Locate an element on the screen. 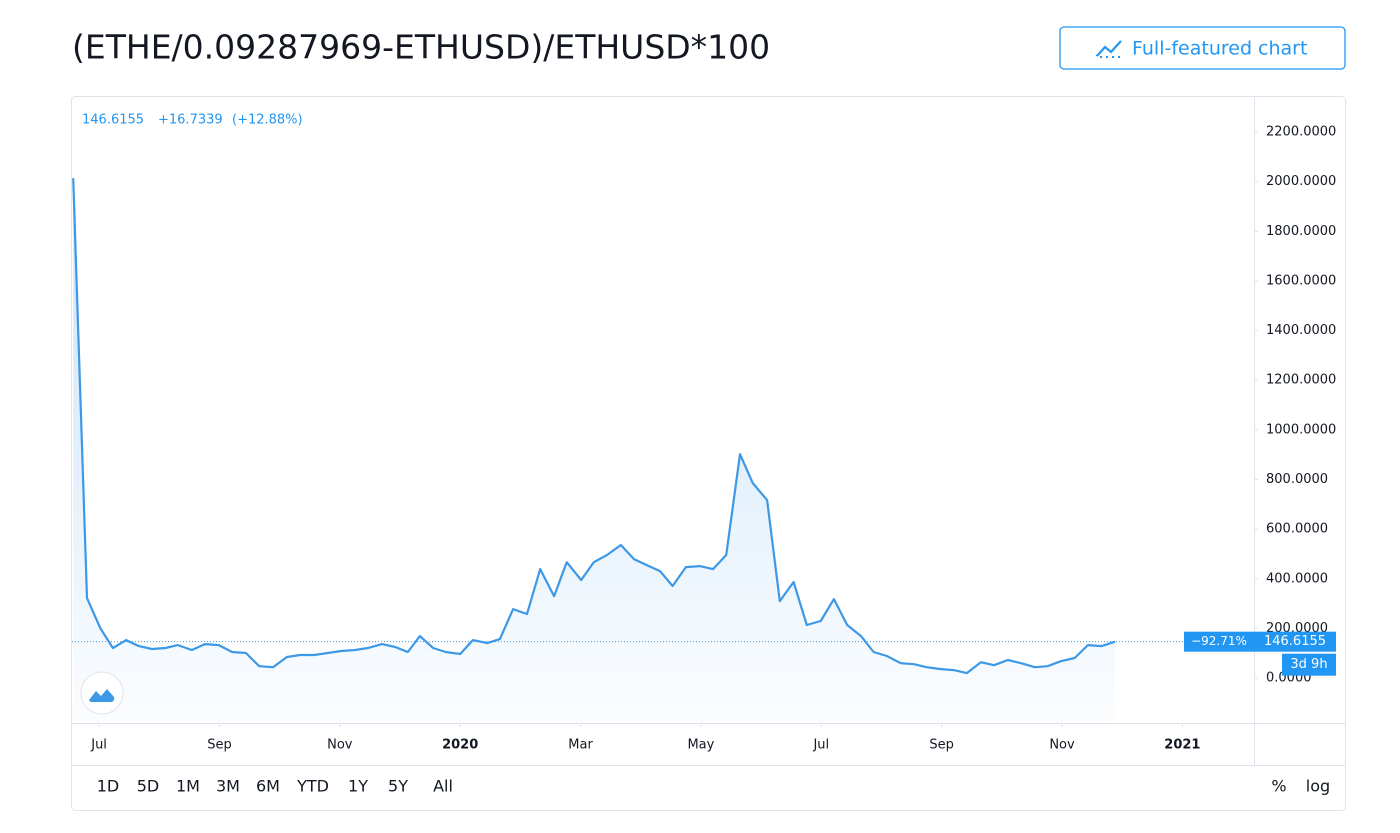 The height and width of the screenshot is (833, 1400). range-button: 1D is located at coordinates (108, 786).